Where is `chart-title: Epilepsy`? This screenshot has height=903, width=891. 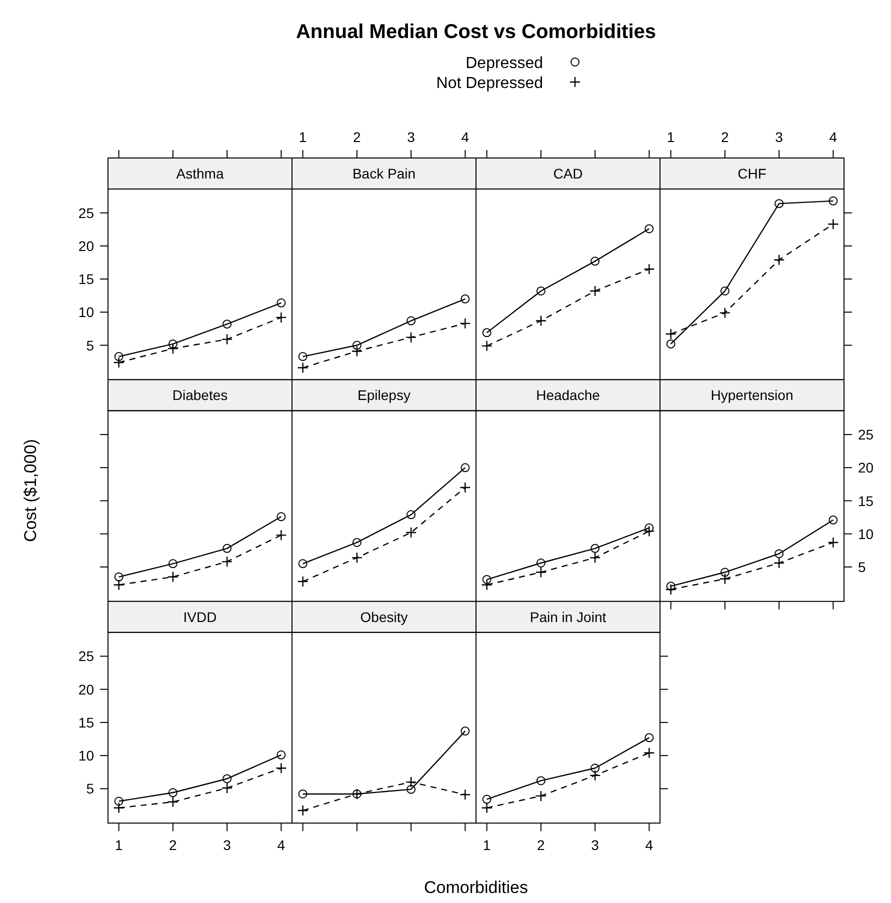 chart-title: Epilepsy is located at coordinates (384, 395).